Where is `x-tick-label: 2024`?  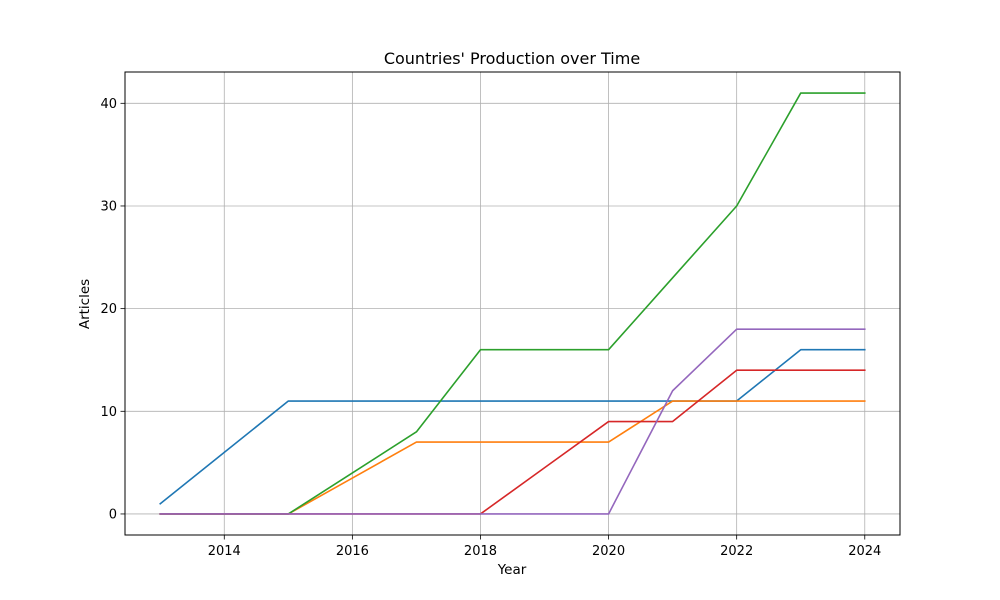
x-tick-label: 2024 is located at coordinates (864, 551).